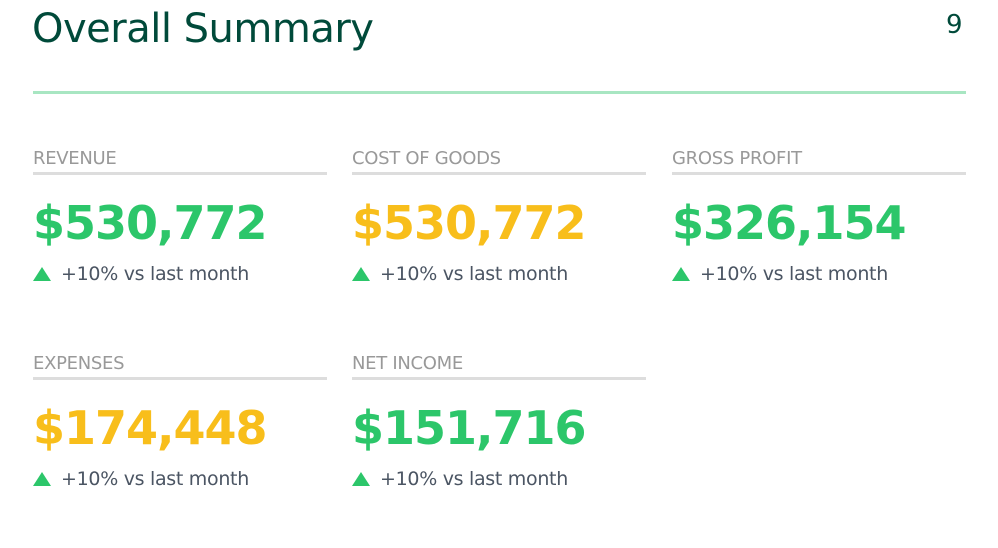  I want to click on metric-card-revenue: REVENUE $530,772 +10% vs last month, so click(180, 215).